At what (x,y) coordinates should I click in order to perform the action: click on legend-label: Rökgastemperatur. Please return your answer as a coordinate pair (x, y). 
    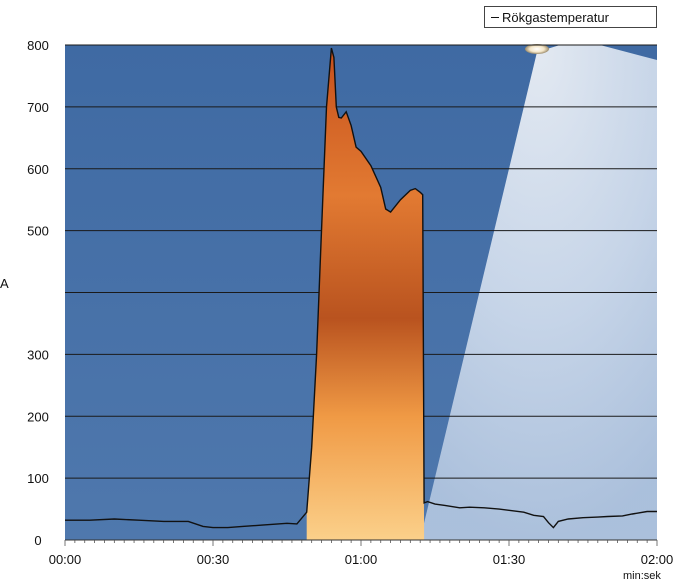
    Looking at the image, I should click on (555, 17).